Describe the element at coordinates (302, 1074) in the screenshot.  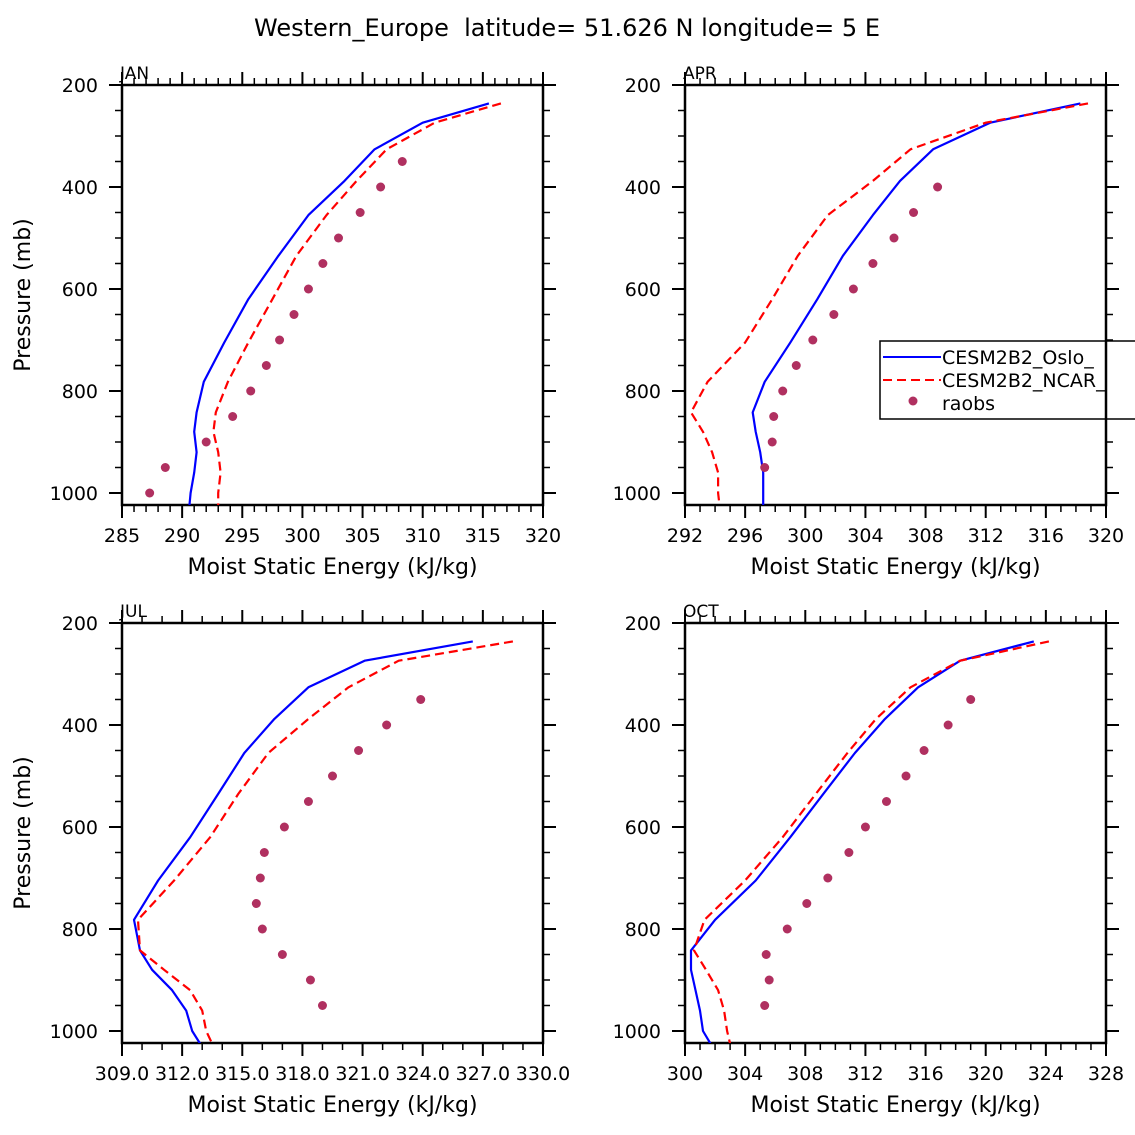
I see `x-tick-label: 318.0` at that location.